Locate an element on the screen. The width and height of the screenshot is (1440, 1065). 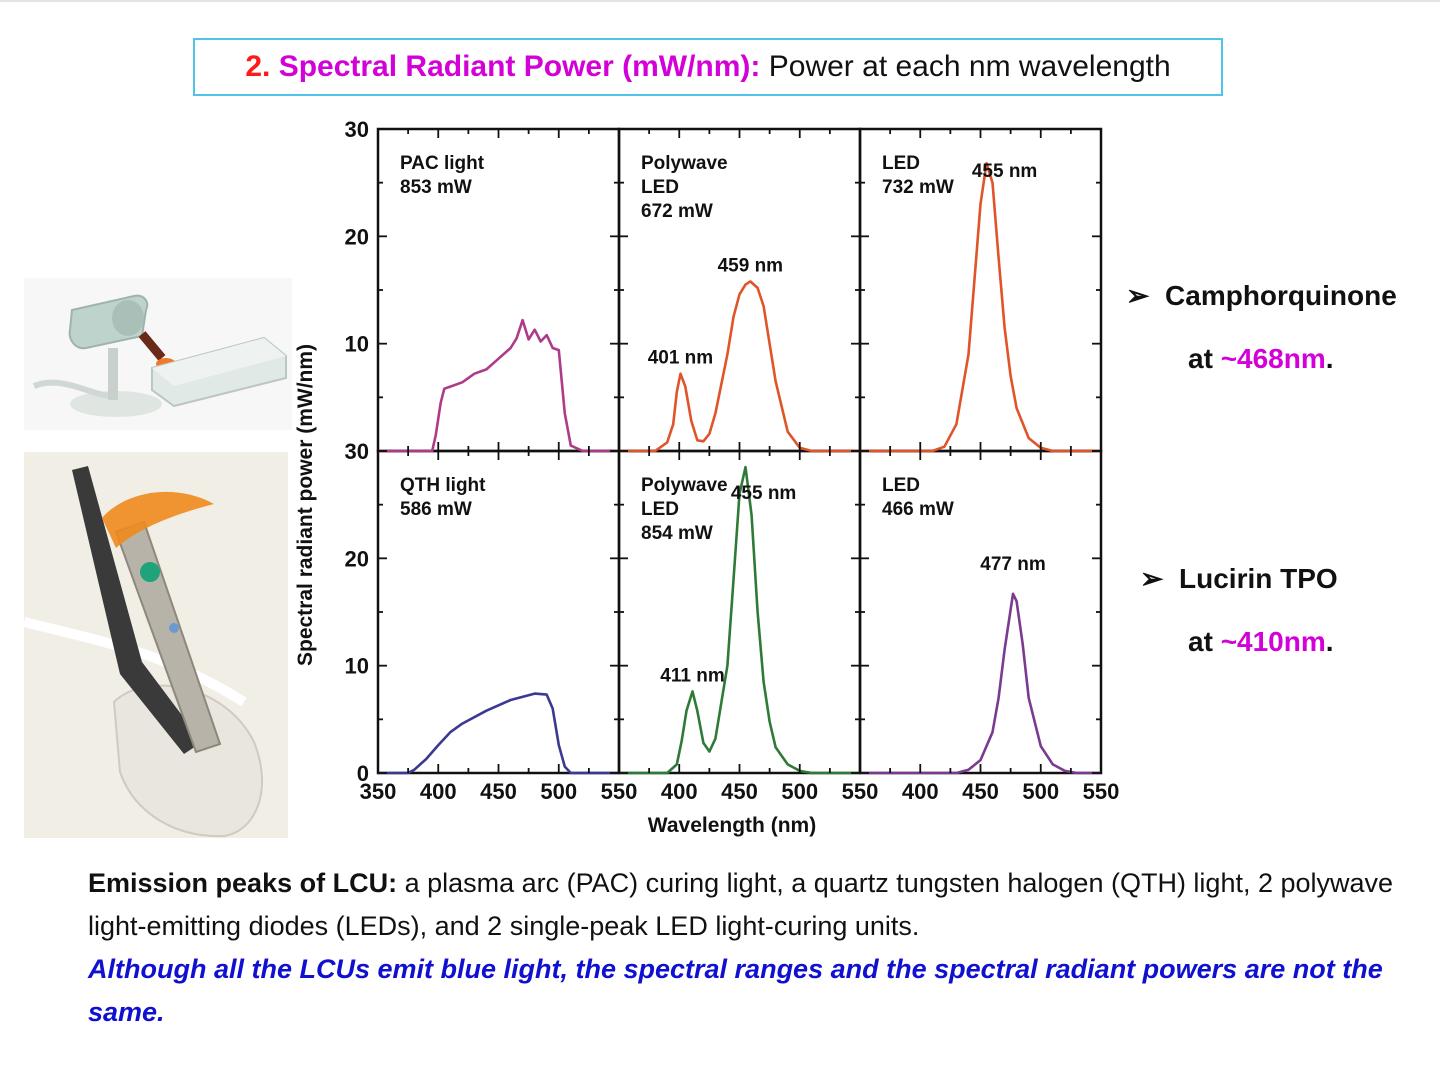
note-peak-value: ~410nm is located at coordinates (1273, 641).